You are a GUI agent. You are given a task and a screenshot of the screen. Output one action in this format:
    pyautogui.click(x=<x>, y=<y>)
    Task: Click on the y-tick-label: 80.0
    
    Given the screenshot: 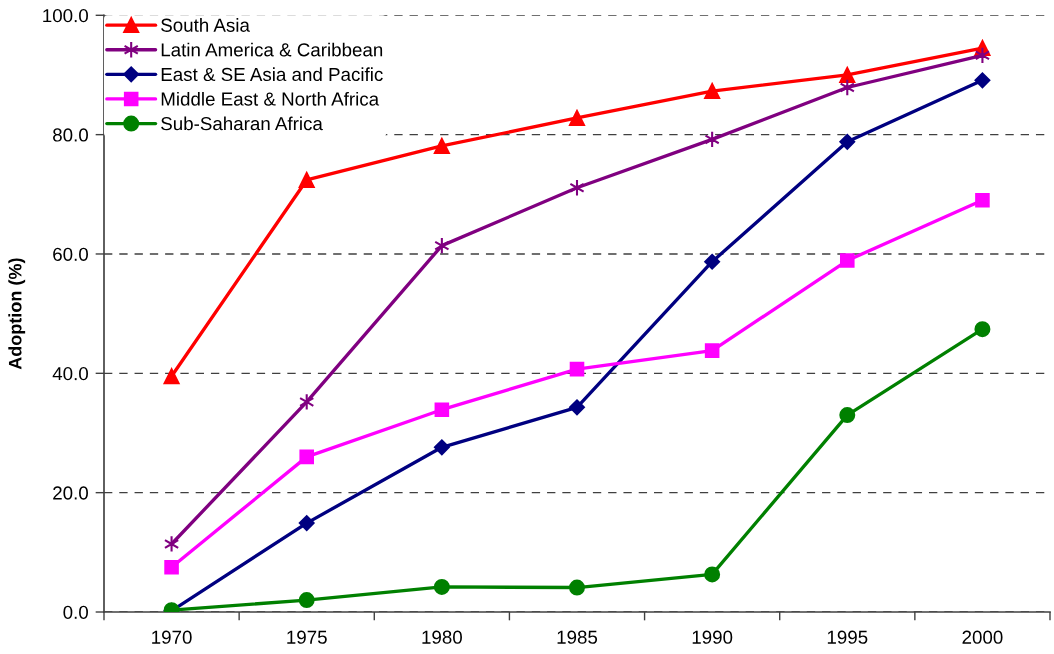 What is the action you would take?
    pyautogui.click(x=70, y=135)
    